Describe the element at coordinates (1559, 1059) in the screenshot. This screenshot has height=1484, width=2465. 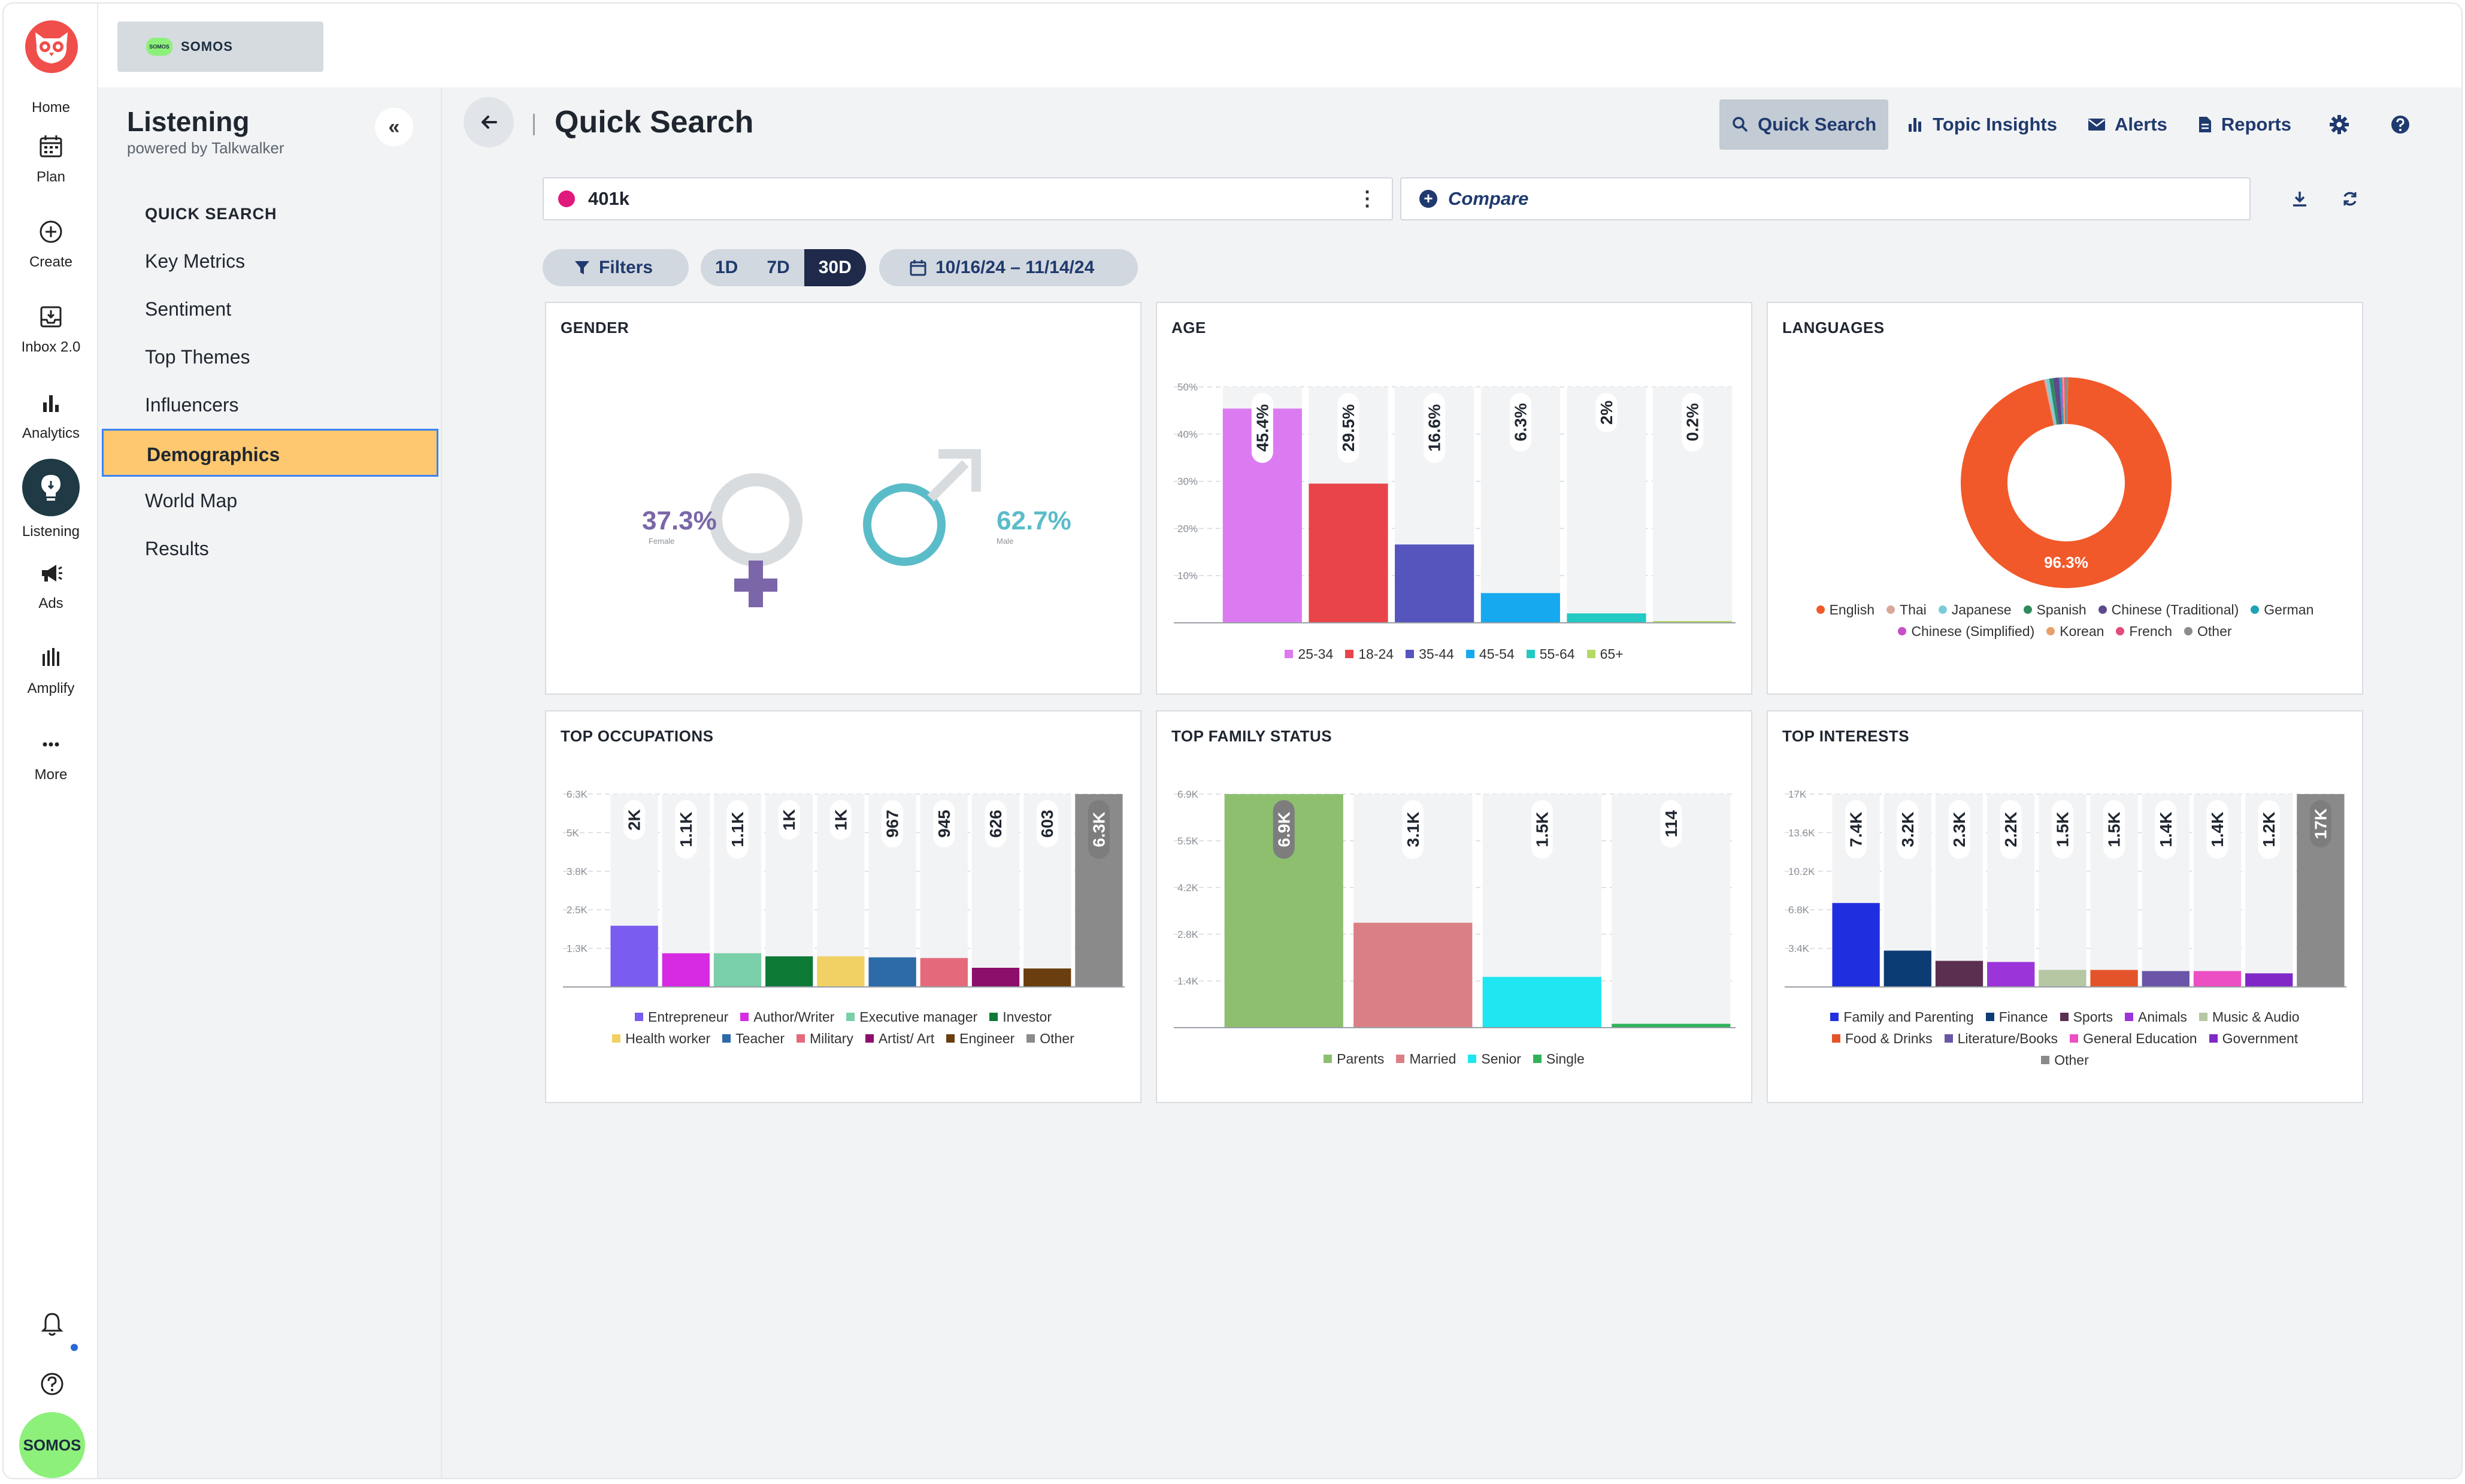
I see `legend-item-single: Single` at that location.